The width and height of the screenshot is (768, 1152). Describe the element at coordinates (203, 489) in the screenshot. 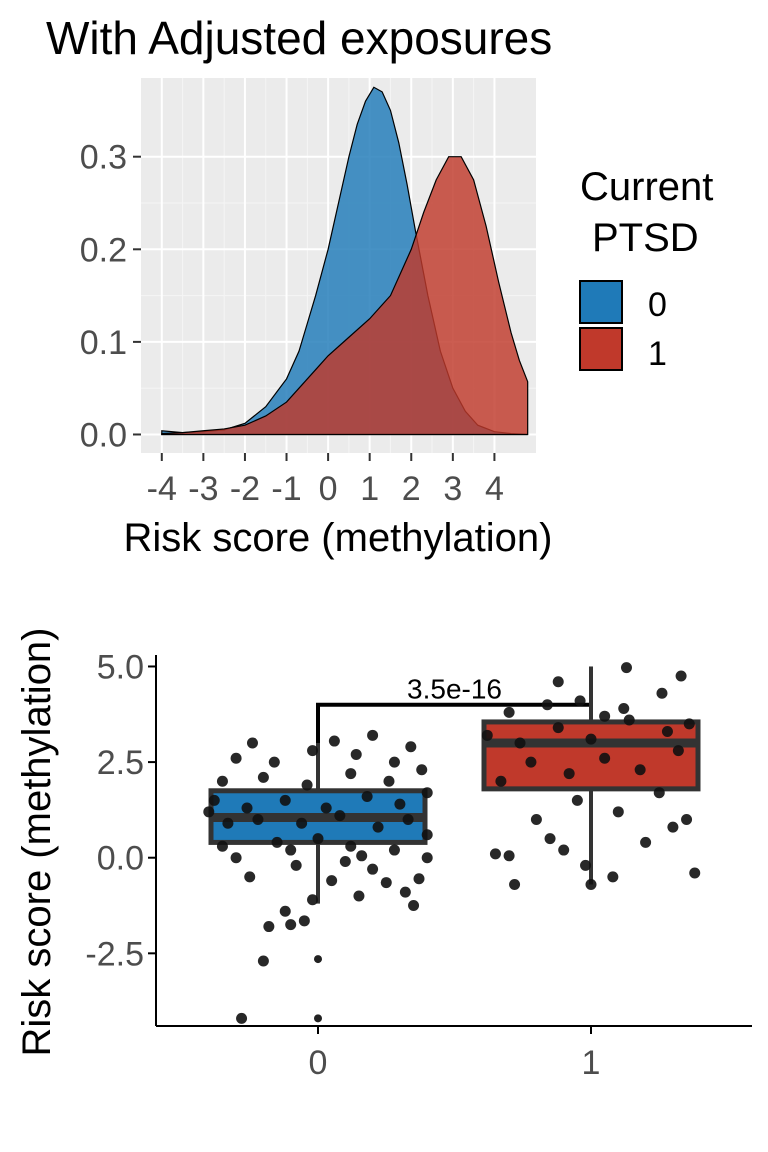

I see `density-x-tick-label: -3` at that location.